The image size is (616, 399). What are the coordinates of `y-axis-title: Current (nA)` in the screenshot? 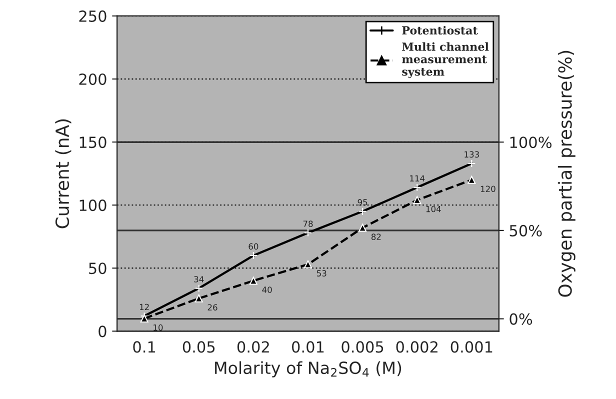 It's located at (63, 173).